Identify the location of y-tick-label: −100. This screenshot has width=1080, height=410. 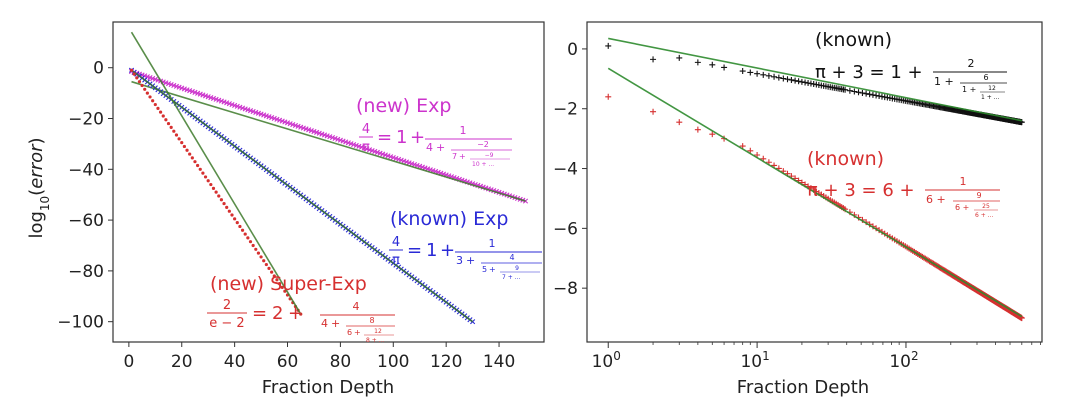
(80, 323).